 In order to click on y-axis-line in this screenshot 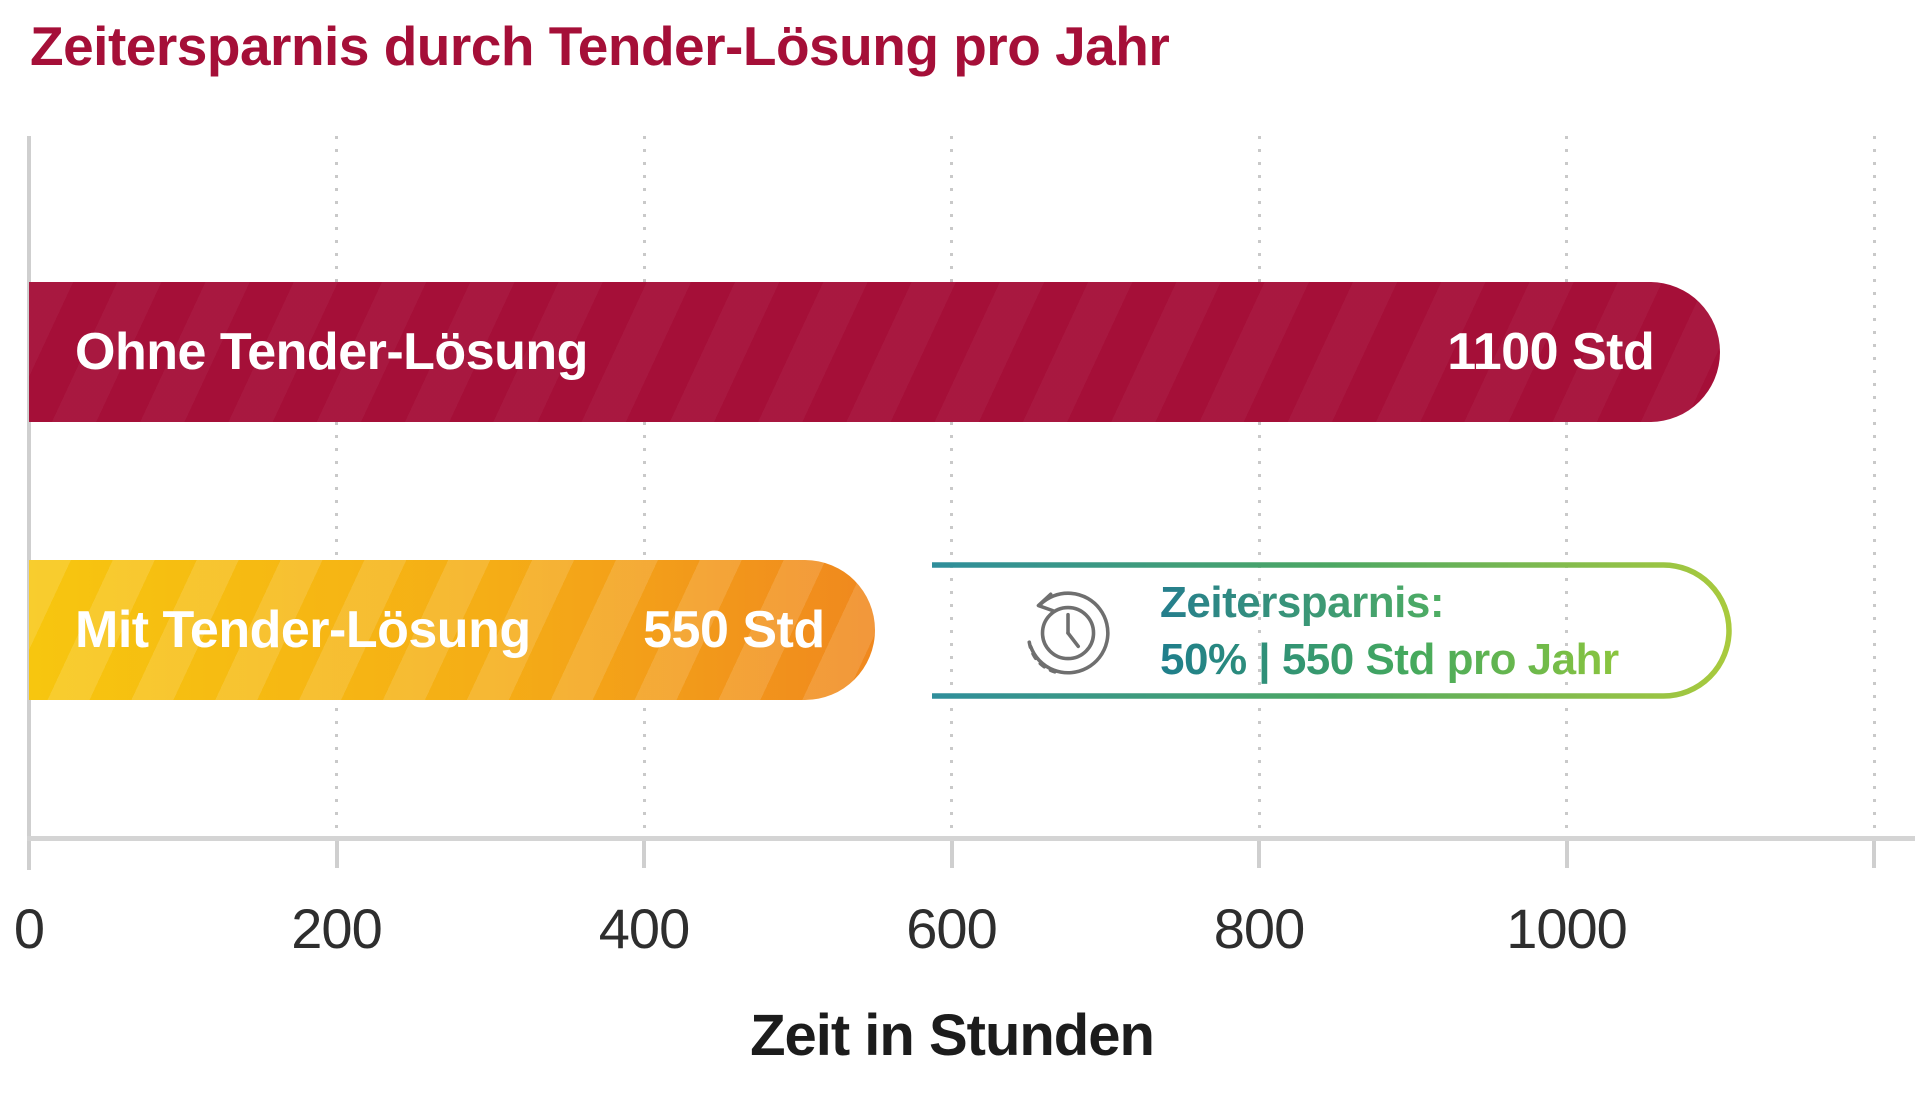, I will do `click(29, 503)`.